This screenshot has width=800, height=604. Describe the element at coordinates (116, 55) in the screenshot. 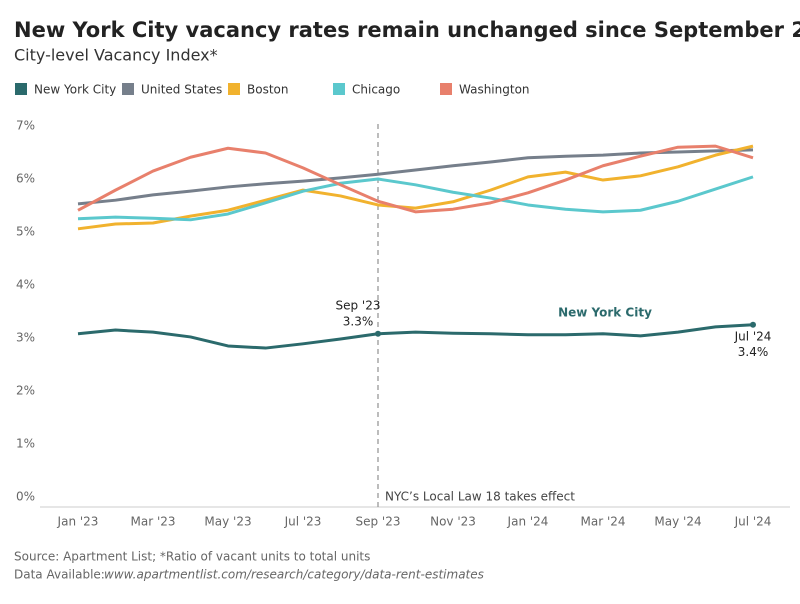

I see `chart-subtitle: City-level Vacancy Index*` at that location.